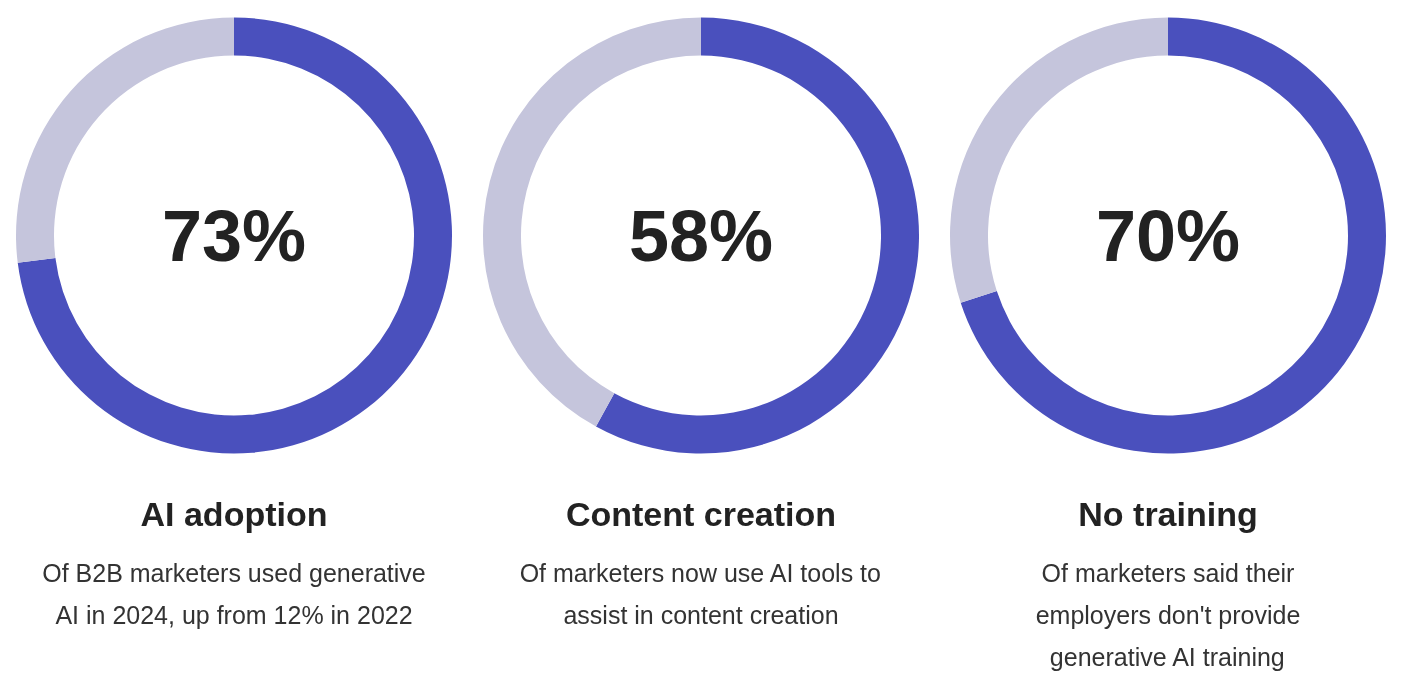  Describe the element at coordinates (1168, 614) in the screenshot. I see `text: Of marketers said their employers don't provide generative AI training` at that location.